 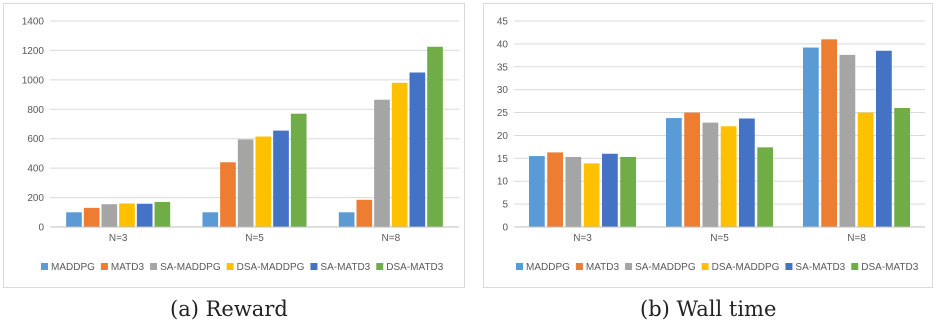 I want to click on caption-wall-time: (b) Wall time, so click(x=708, y=309).